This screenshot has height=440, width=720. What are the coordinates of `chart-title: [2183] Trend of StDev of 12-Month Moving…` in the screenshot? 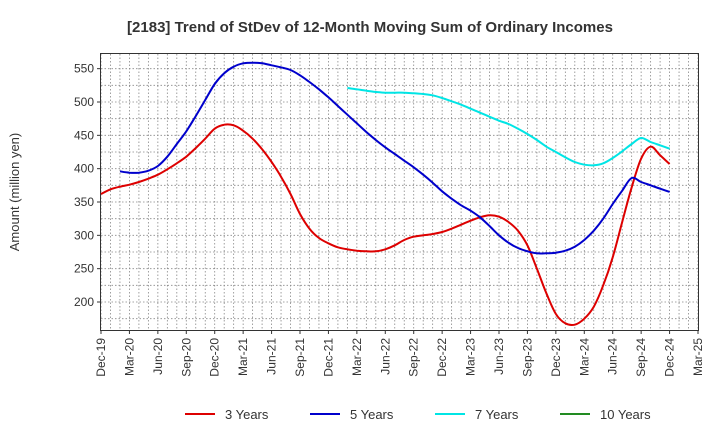 It's located at (370, 27).